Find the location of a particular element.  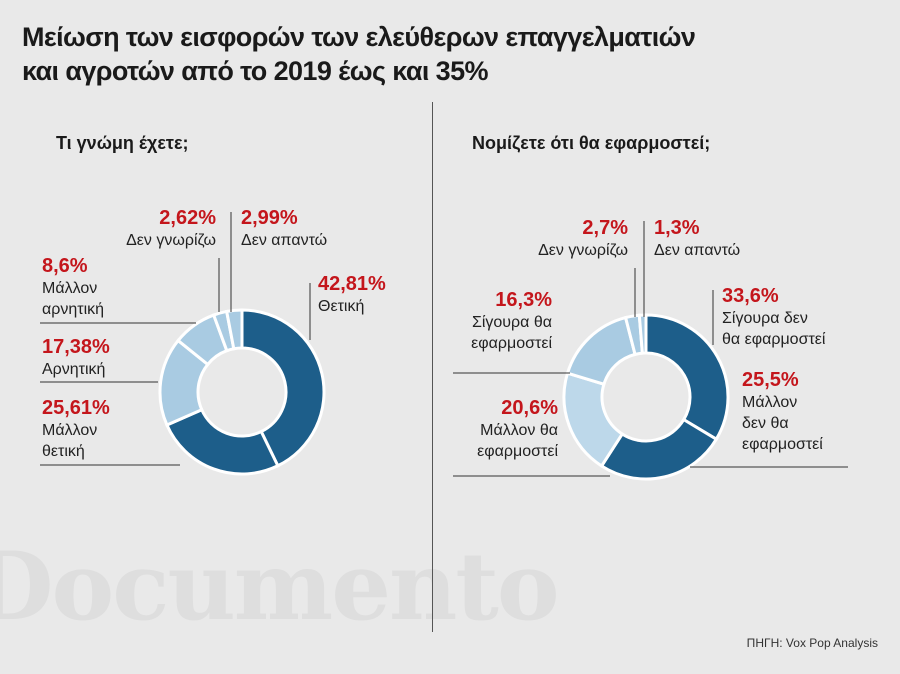

value-r-mallon-den: 25,5% is located at coordinates (770, 380).